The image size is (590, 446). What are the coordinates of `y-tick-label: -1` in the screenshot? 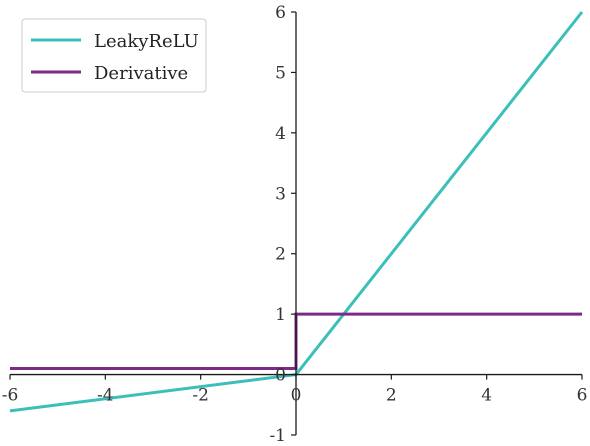 It's located at (277, 436).